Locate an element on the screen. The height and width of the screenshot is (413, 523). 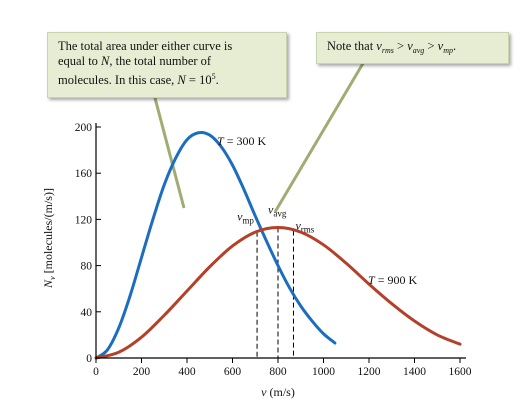
left-callout-line2: equal to N, the total number of is located at coordinates (172, 61).